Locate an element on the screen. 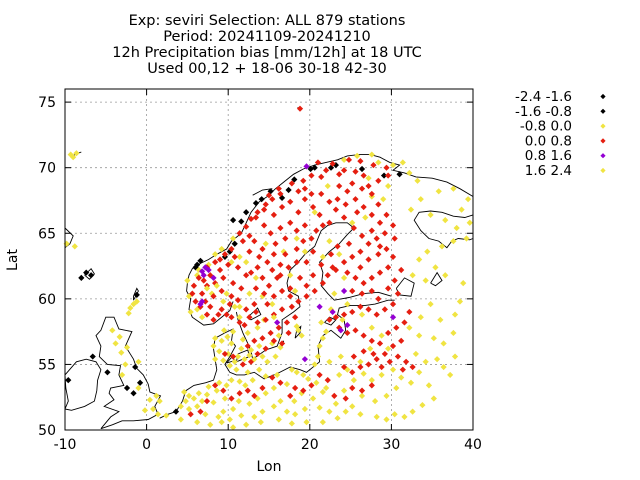 The width and height of the screenshot is (640, 480). y-tick-label: 70 is located at coordinates (47, 169).